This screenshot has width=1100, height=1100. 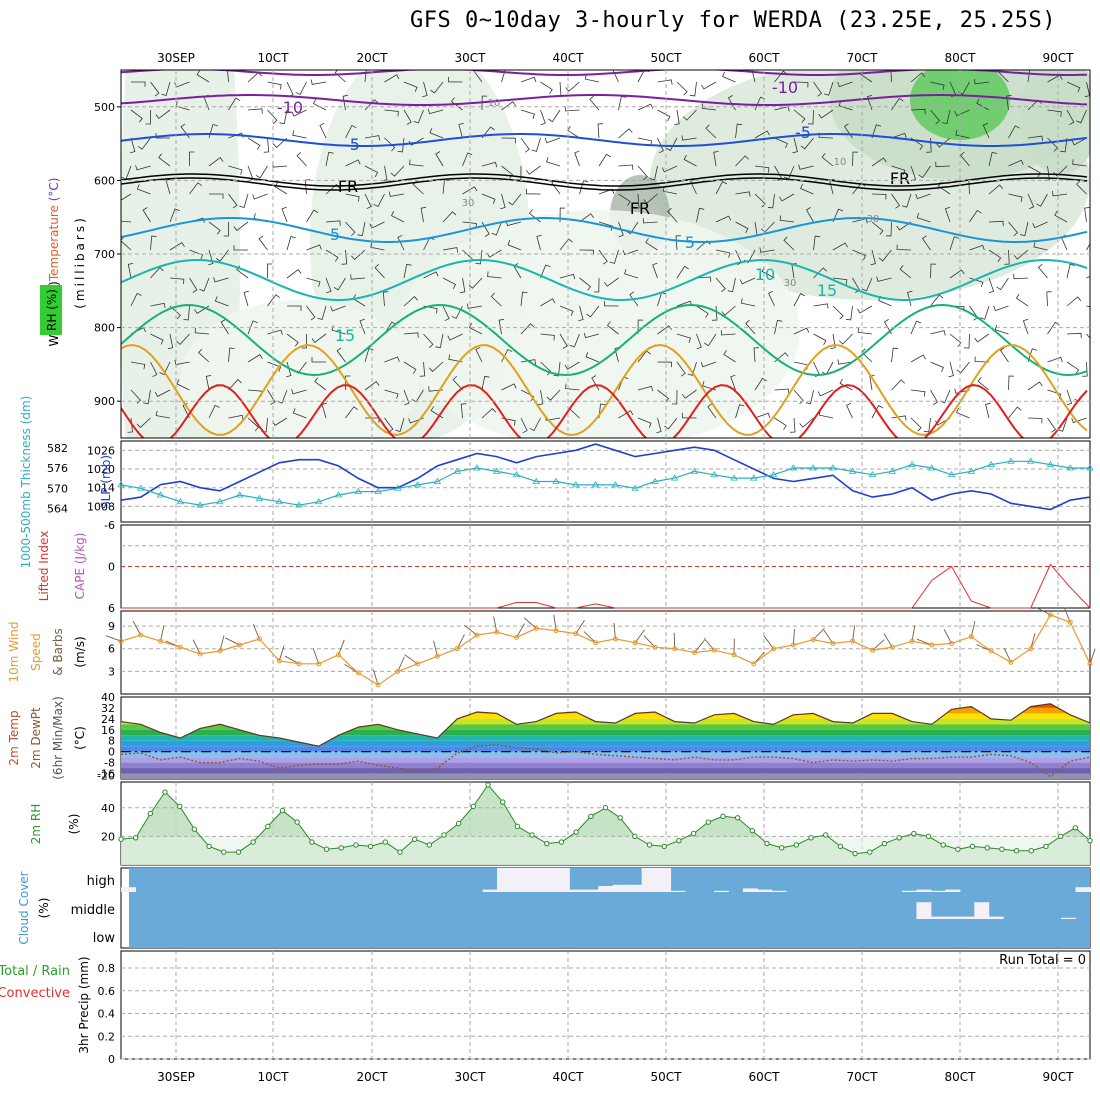 I want to click on temp-tick-label: 40, so click(x=108, y=697).